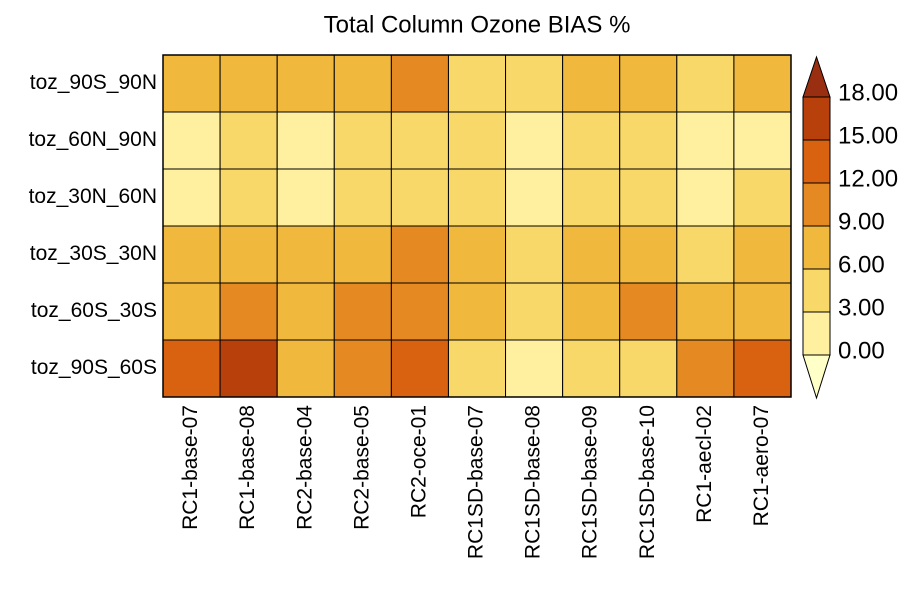 The image size is (916, 589). I want to click on x-tick-label: RC1-aero-07, so click(761, 465).